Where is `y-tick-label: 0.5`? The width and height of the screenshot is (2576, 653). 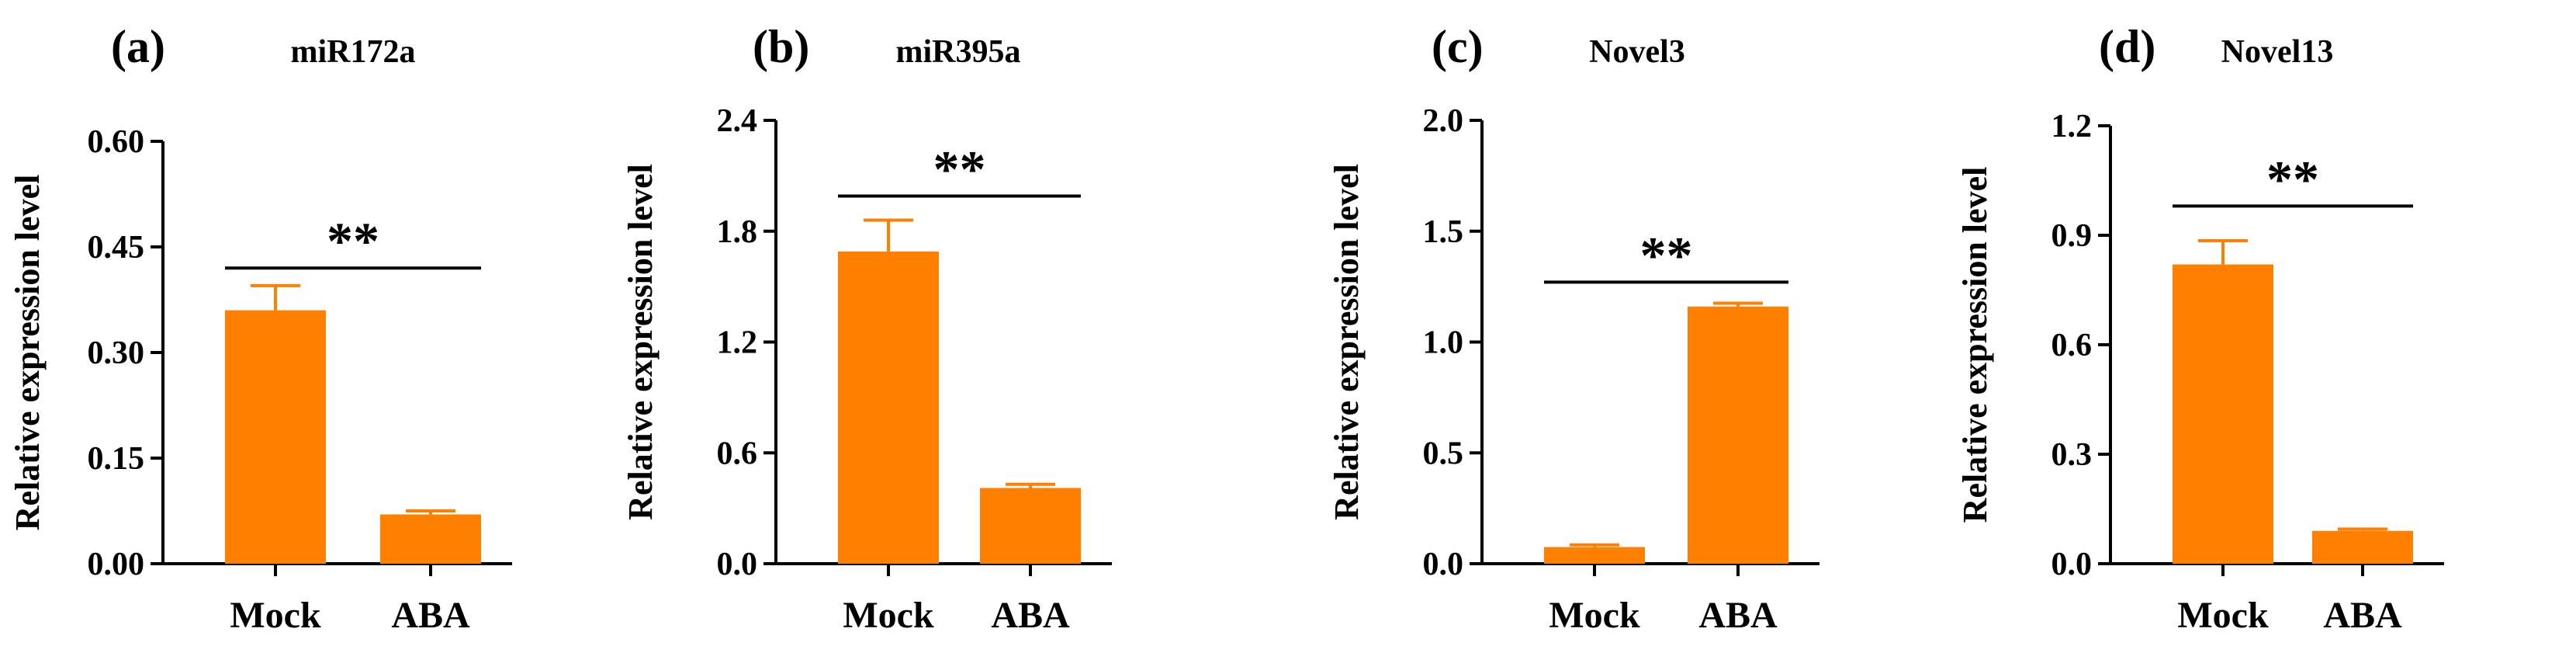 y-tick-label: 0.5 is located at coordinates (1443, 453).